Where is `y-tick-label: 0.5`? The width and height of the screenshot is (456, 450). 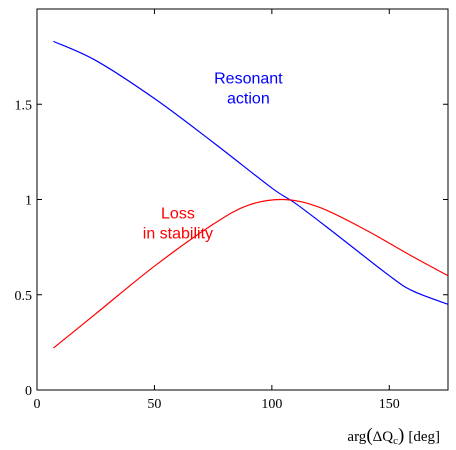 y-tick-label: 0.5 is located at coordinates (24, 296).